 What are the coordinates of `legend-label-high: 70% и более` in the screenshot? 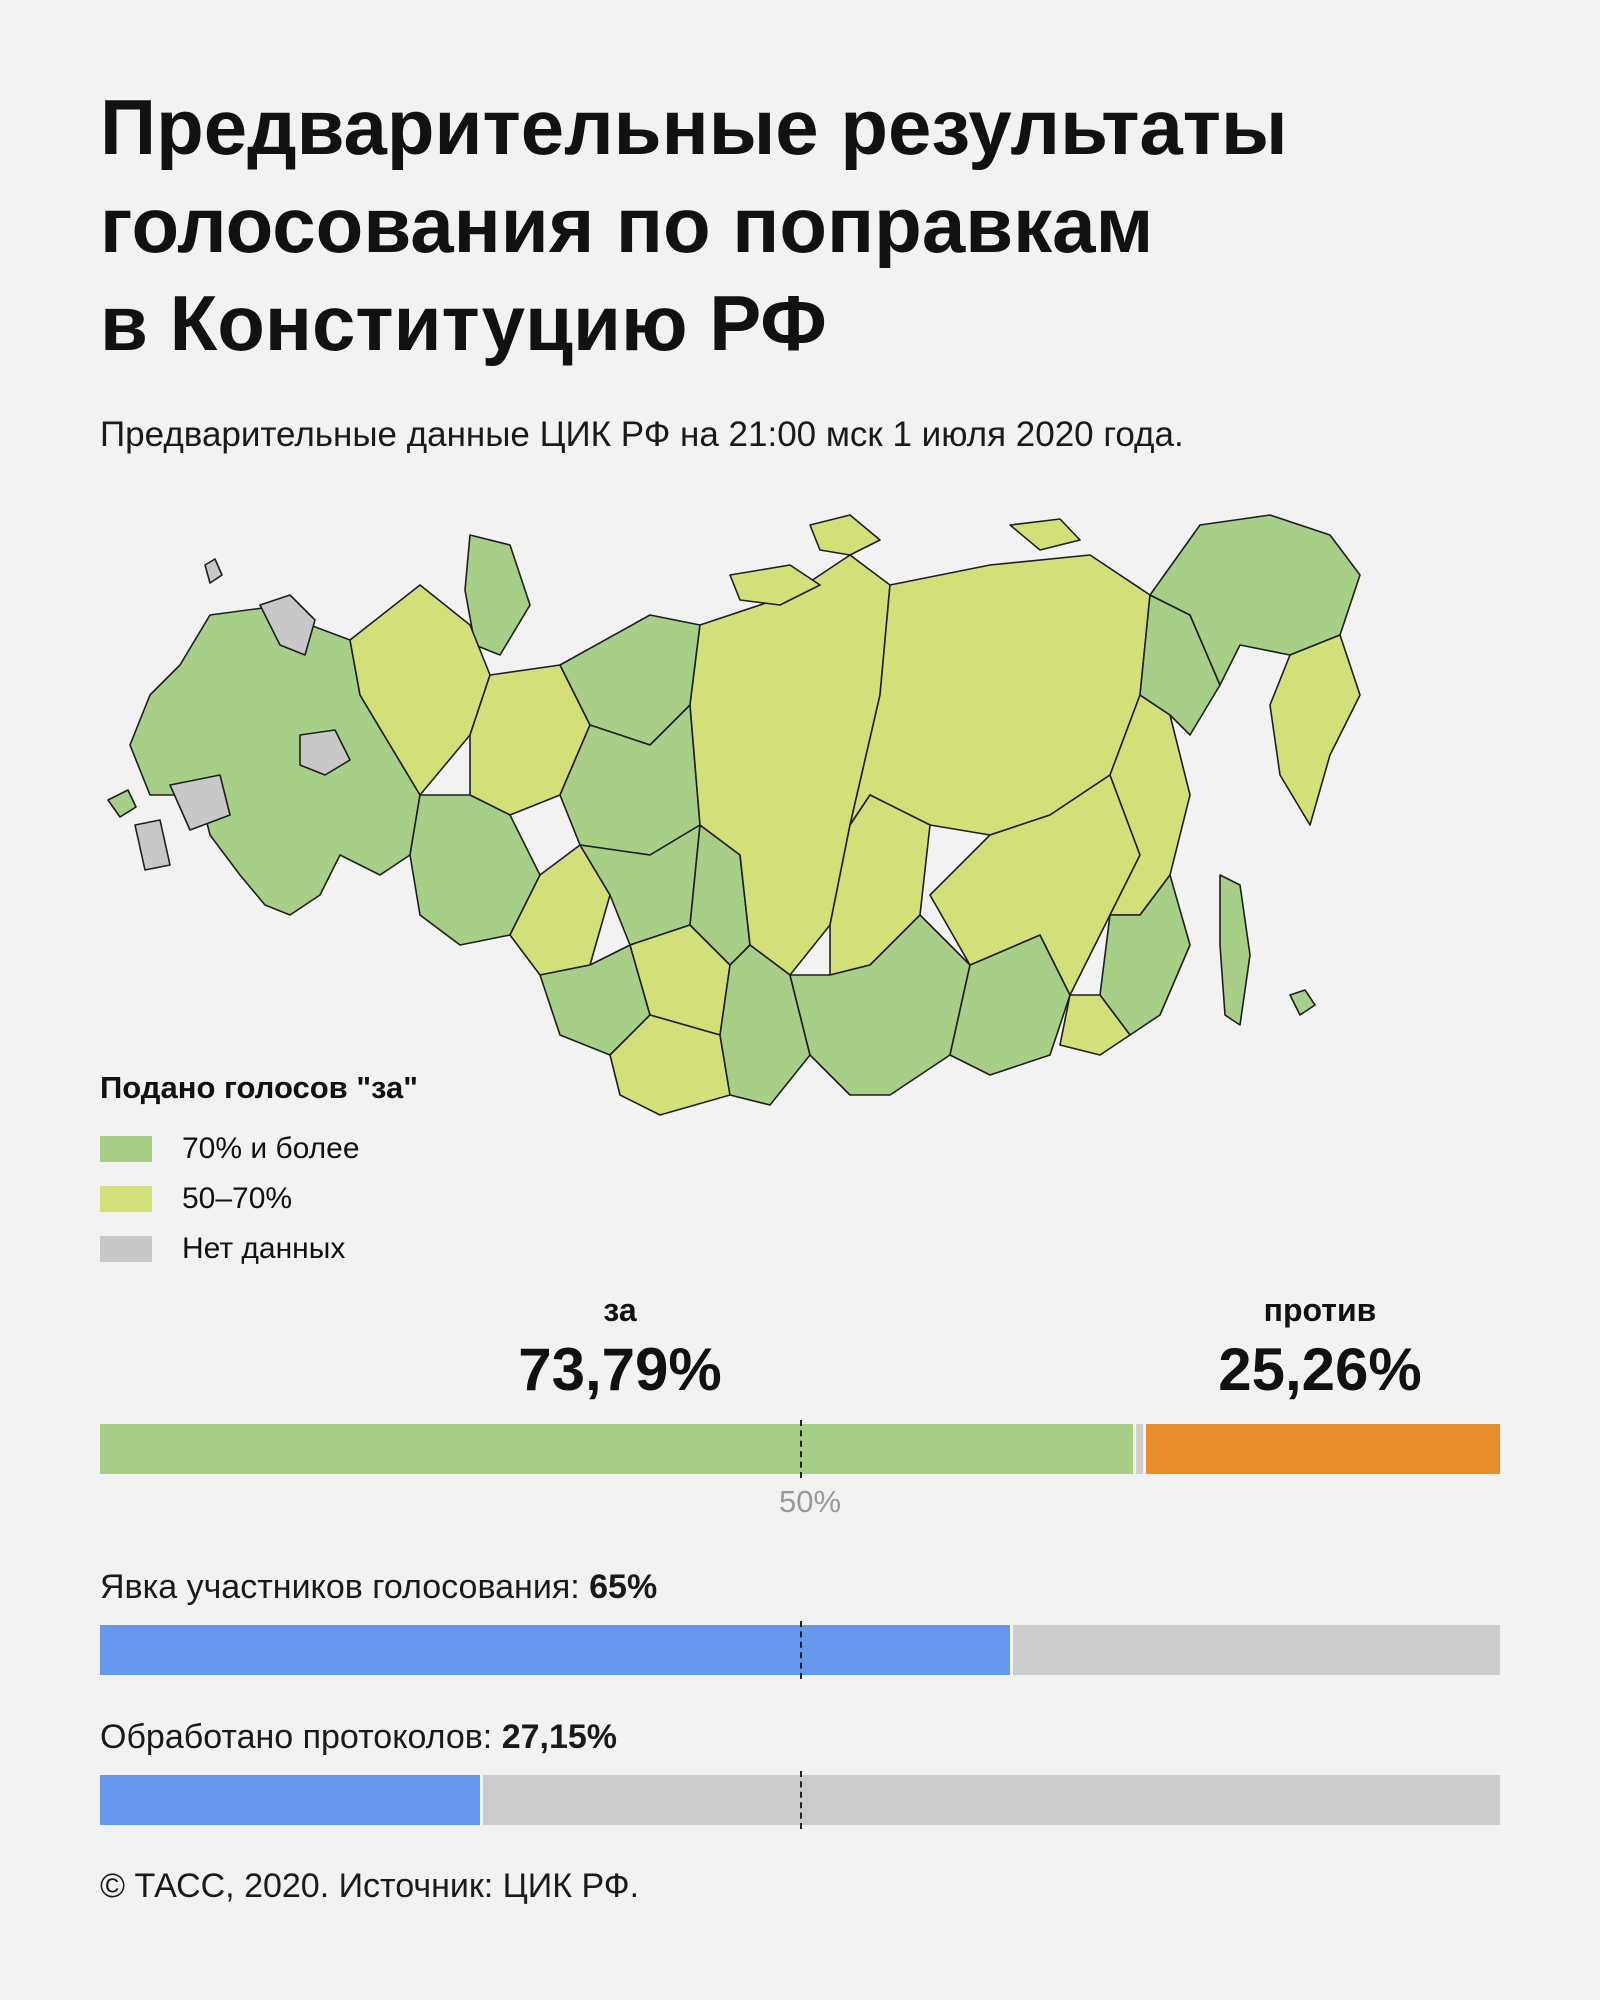 It's located at (271, 1148).